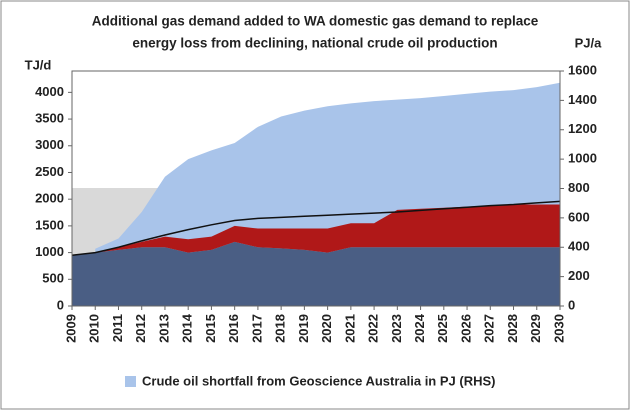 The image size is (630, 410). What do you see at coordinates (117, 328) in the screenshot?
I see `x-tick-label: 2011` at bounding box center [117, 328].